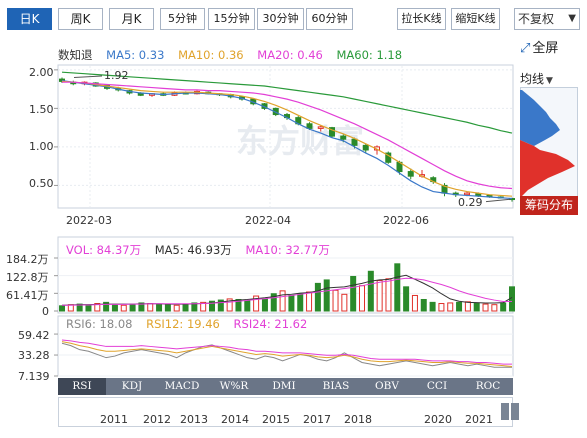 This screenshot has width=587, height=438. I want to click on rsi6-line, so click(286, 355).